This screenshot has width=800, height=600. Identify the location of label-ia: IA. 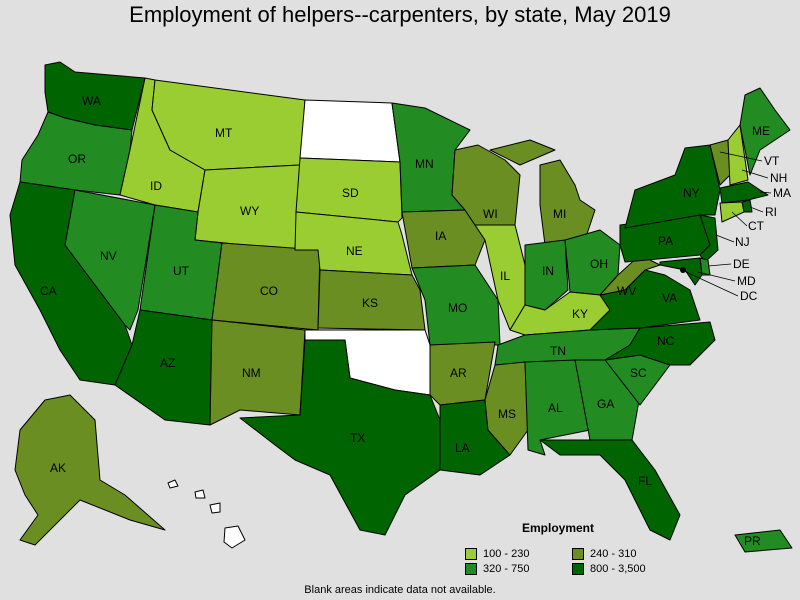
(440, 236).